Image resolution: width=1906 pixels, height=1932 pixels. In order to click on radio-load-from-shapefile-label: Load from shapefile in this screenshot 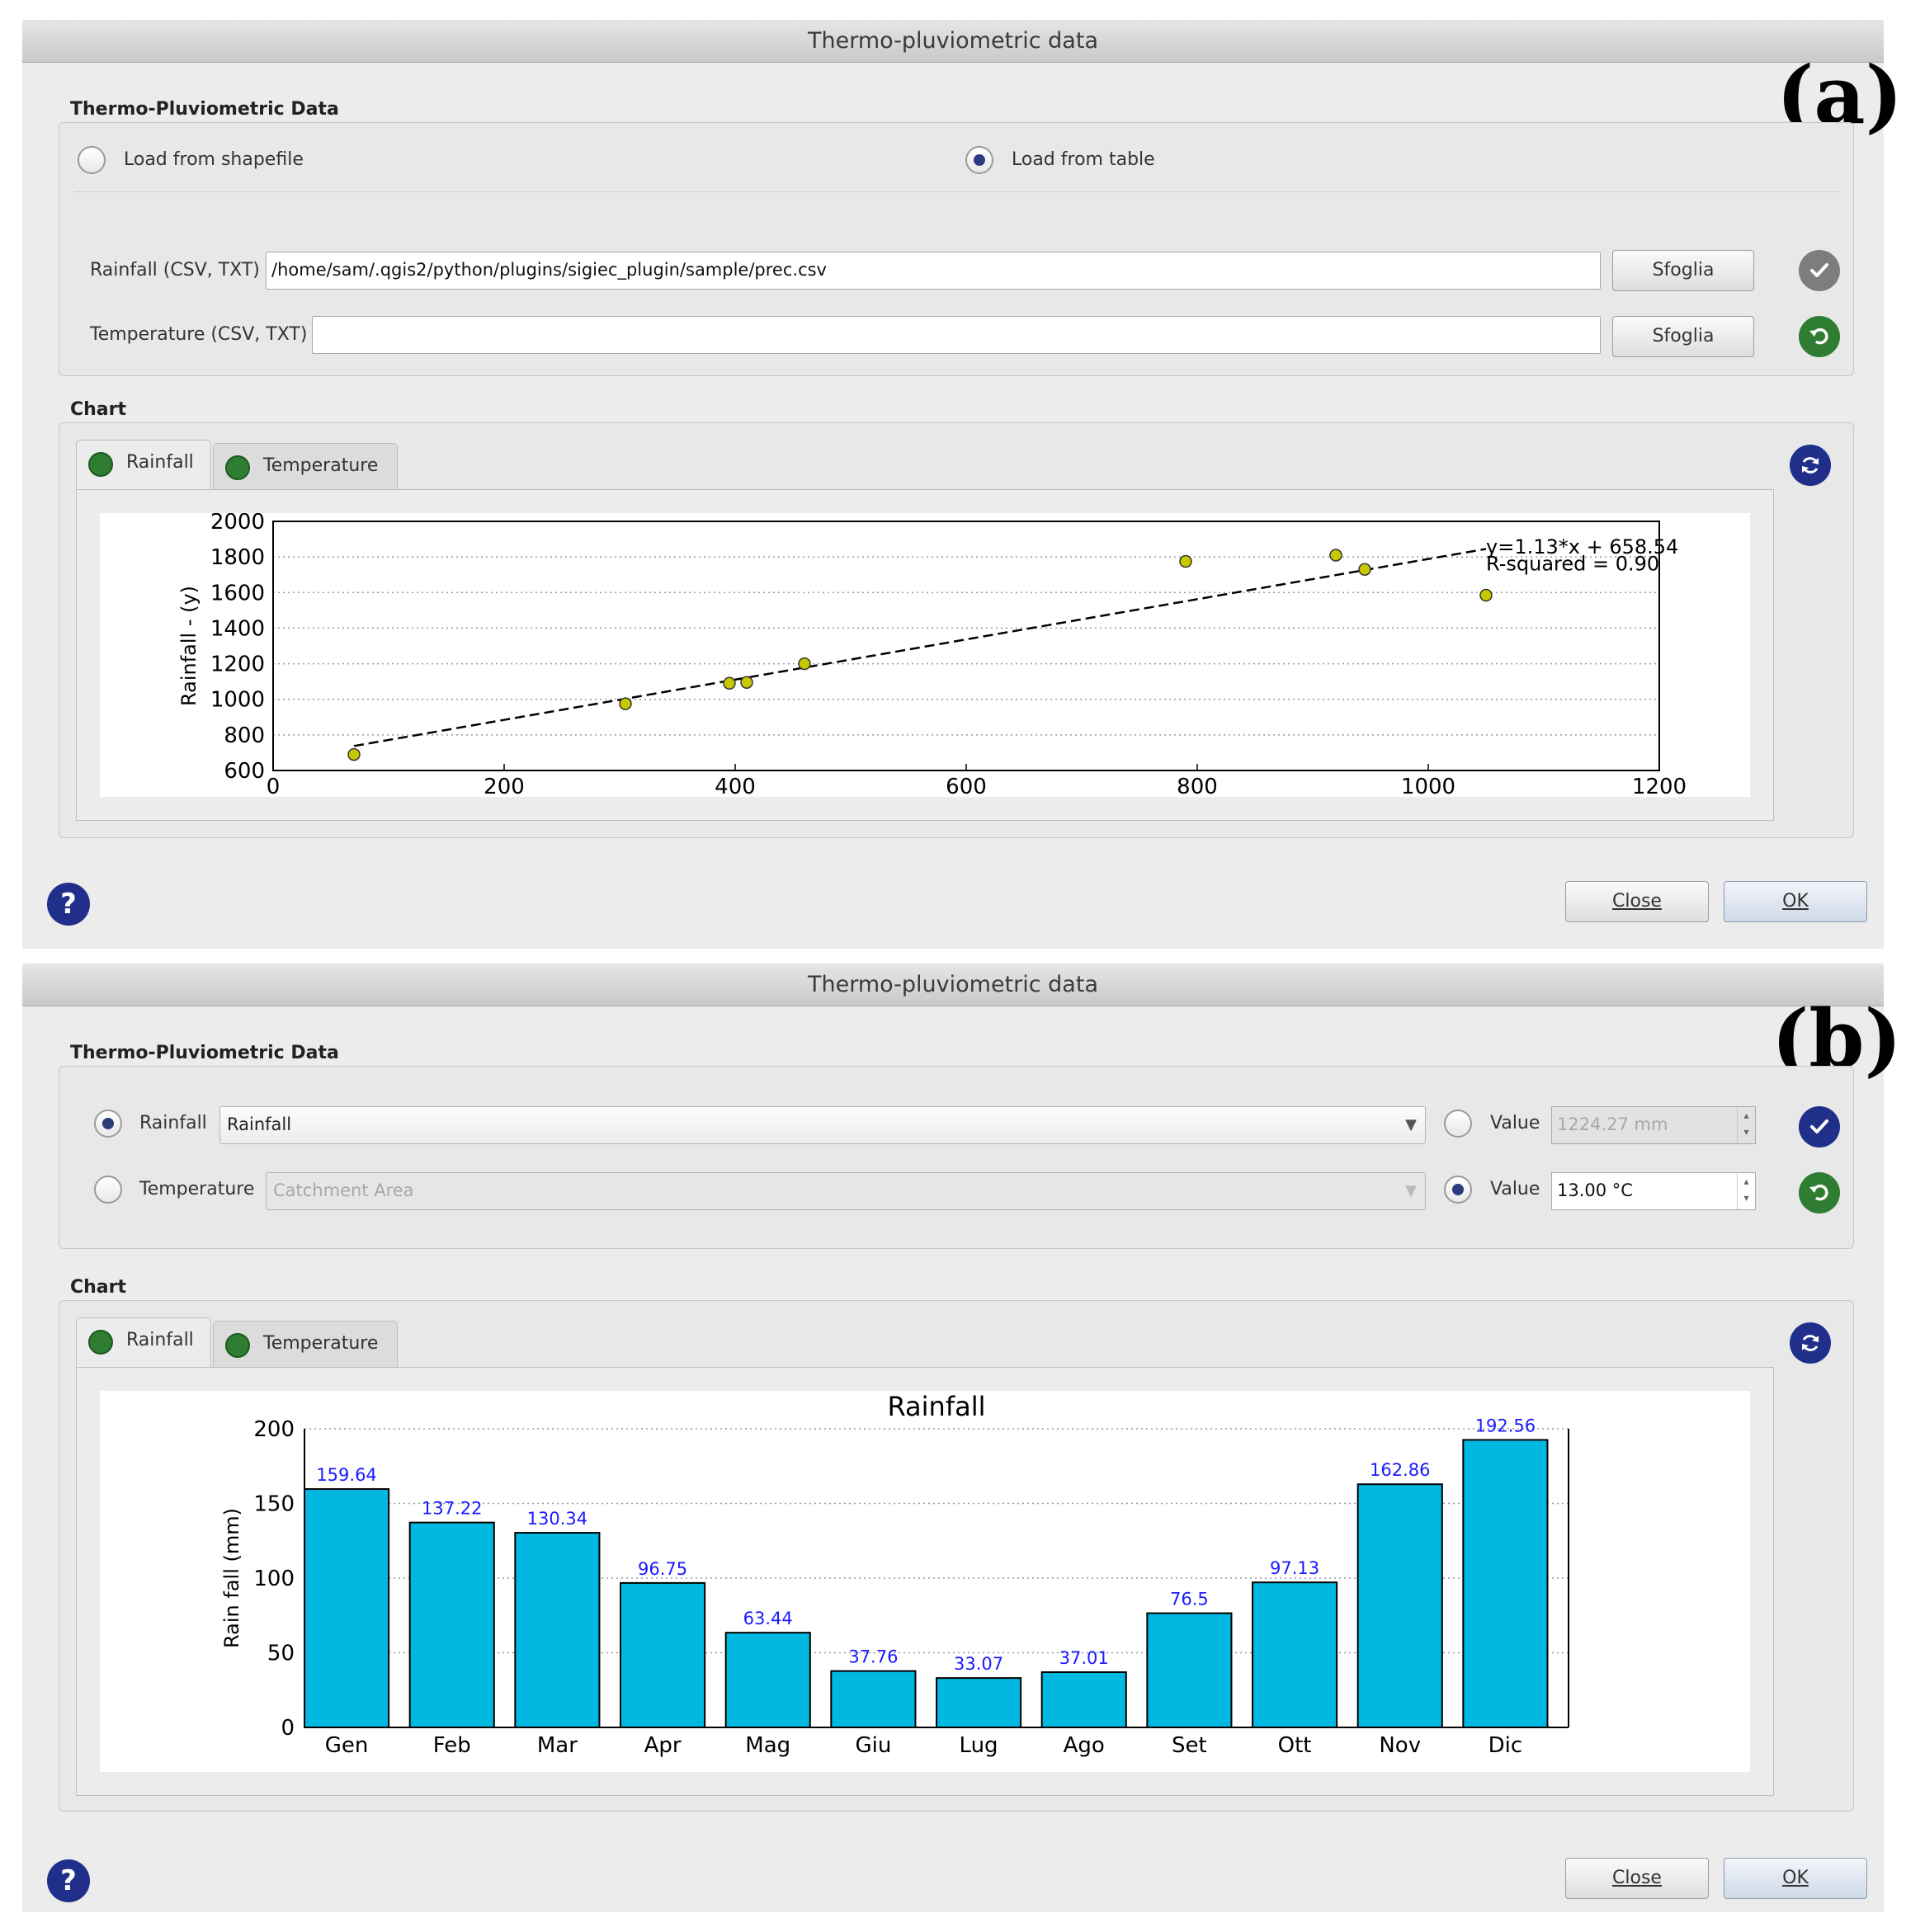, I will do `click(214, 159)`.